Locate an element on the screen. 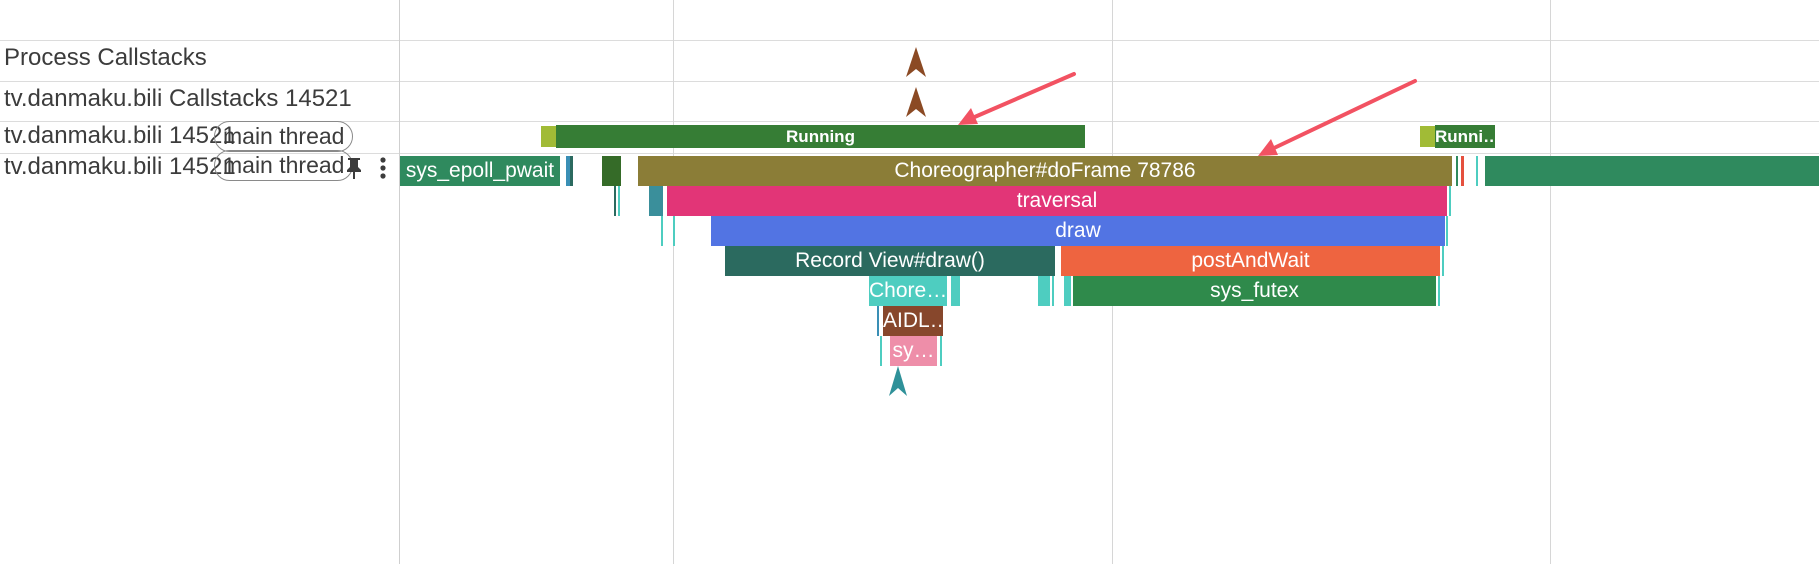 This screenshot has width=1819, height=564. track-title-thread-slices: tv.danmaku.bili 14521 is located at coordinates (120, 166).